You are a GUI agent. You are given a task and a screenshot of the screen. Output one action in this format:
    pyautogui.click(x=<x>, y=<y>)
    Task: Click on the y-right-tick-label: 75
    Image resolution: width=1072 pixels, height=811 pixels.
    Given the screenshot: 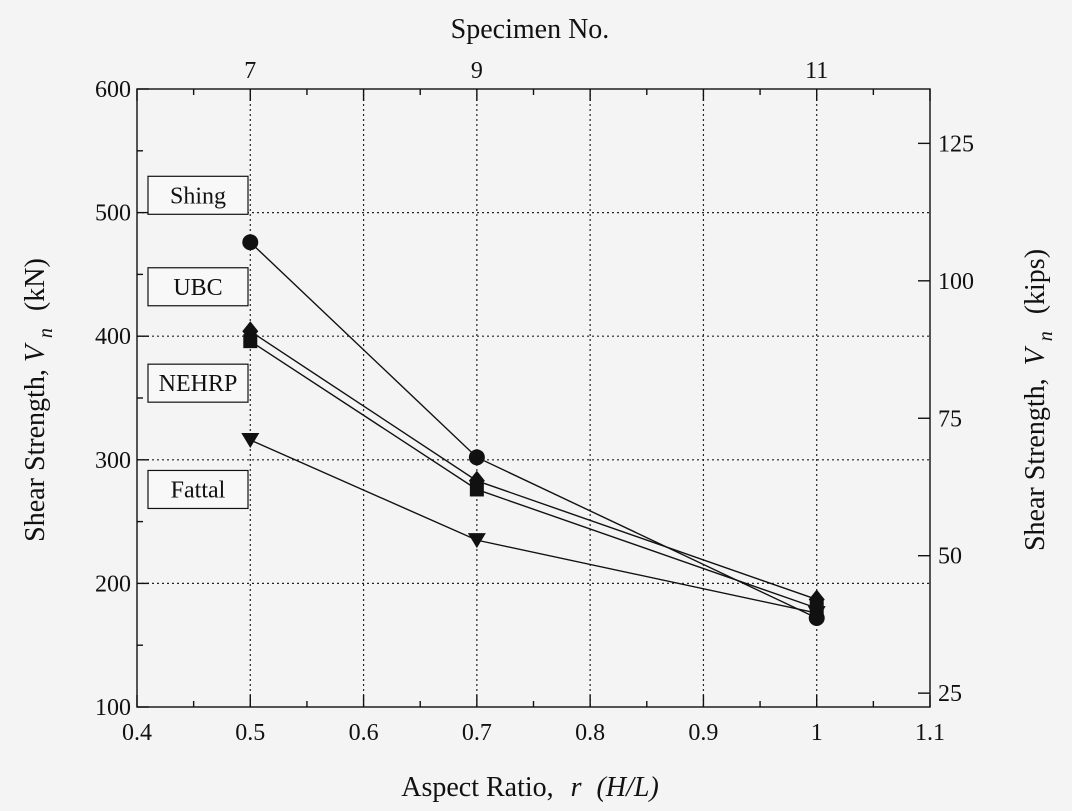 What is the action you would take?
    pyautogui.click(x=950, y=419)
    